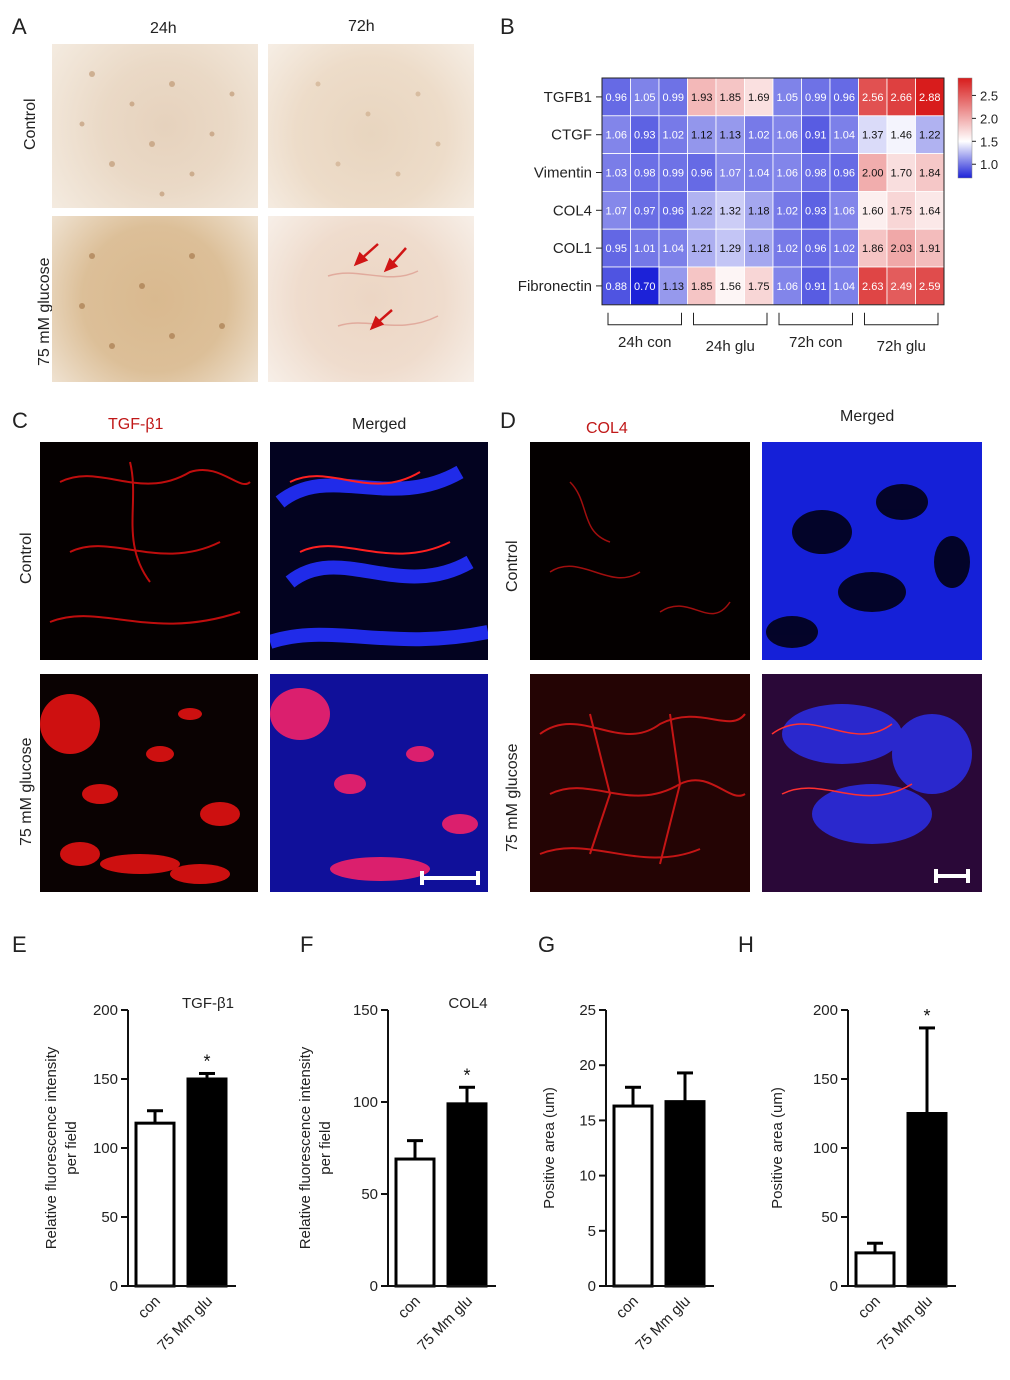 The width and height of the screenshot is (1010, 1380). What do you see at coordinates (136, 424) in the screenshot?
I see `panel-c-col-stain: TGF-β1` at bounding box center [136, 424].